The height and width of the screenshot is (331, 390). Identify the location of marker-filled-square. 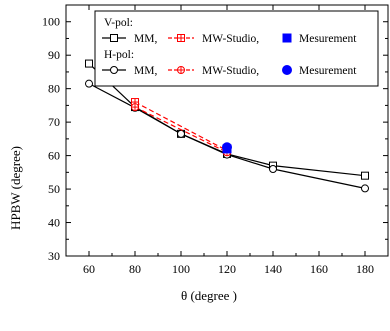
(287, 38).